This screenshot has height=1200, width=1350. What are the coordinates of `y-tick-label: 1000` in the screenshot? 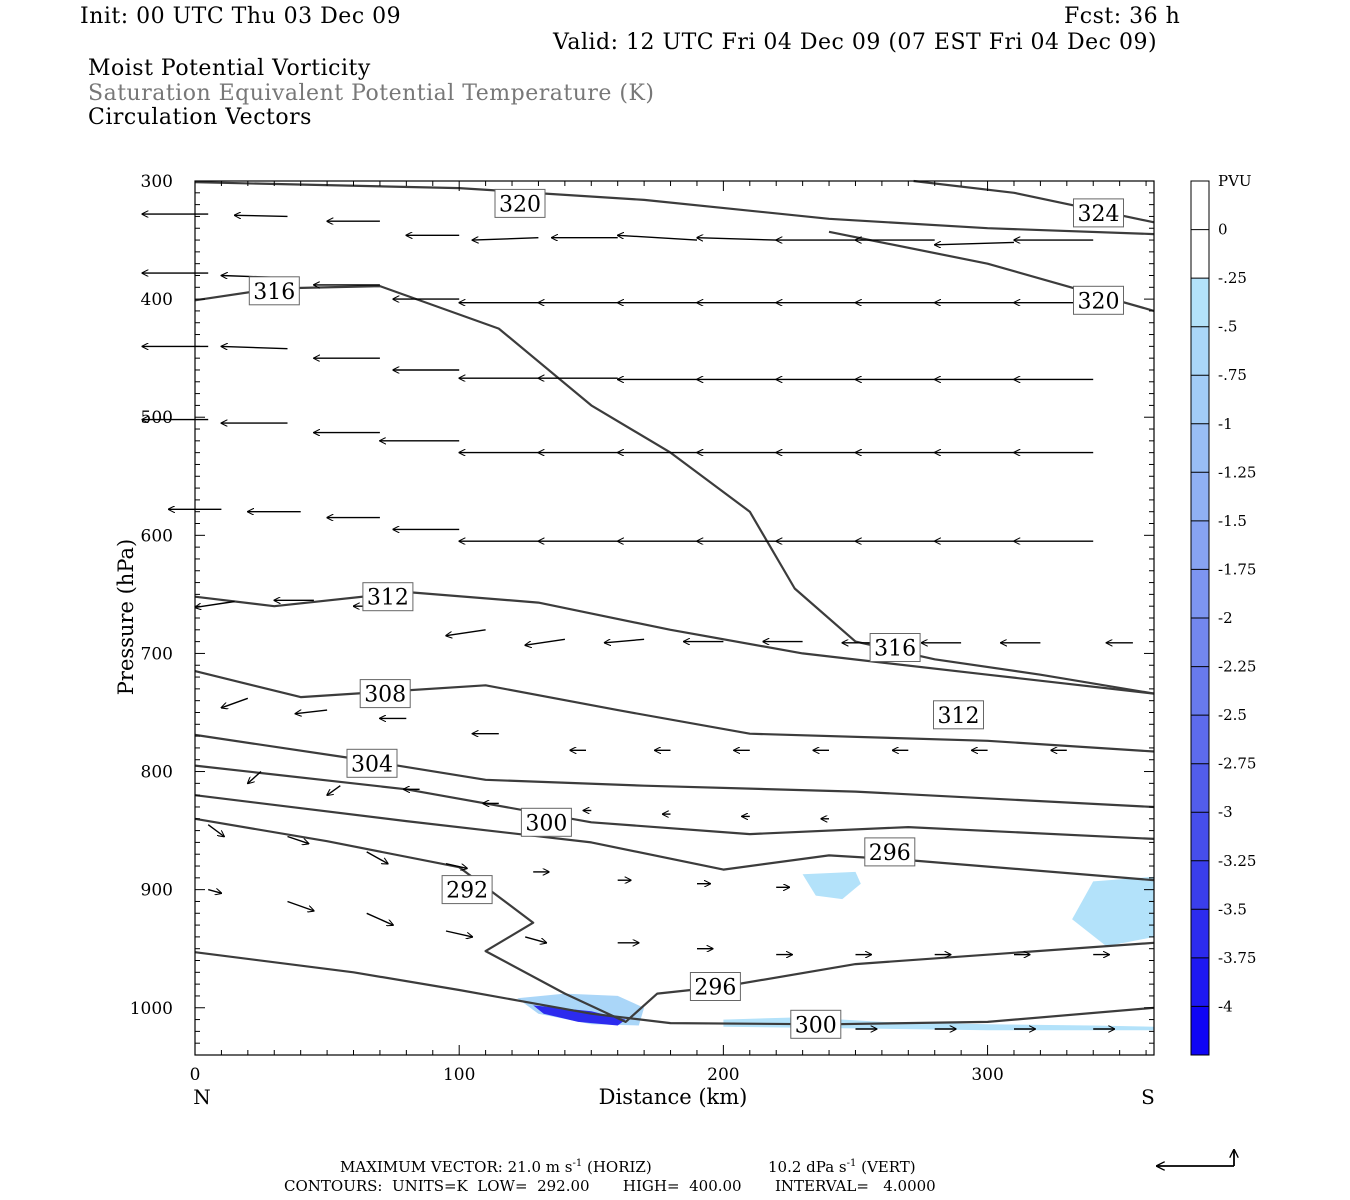 It's located at (151, 1009).